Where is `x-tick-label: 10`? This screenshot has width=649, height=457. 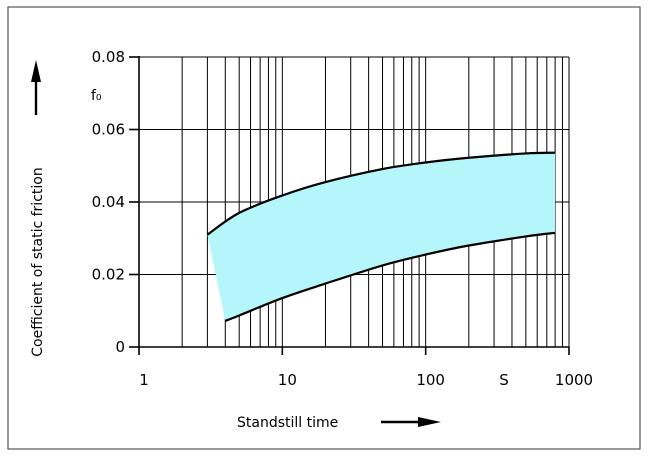
x-tick-label: 10 is located at coordinates (287, 380).